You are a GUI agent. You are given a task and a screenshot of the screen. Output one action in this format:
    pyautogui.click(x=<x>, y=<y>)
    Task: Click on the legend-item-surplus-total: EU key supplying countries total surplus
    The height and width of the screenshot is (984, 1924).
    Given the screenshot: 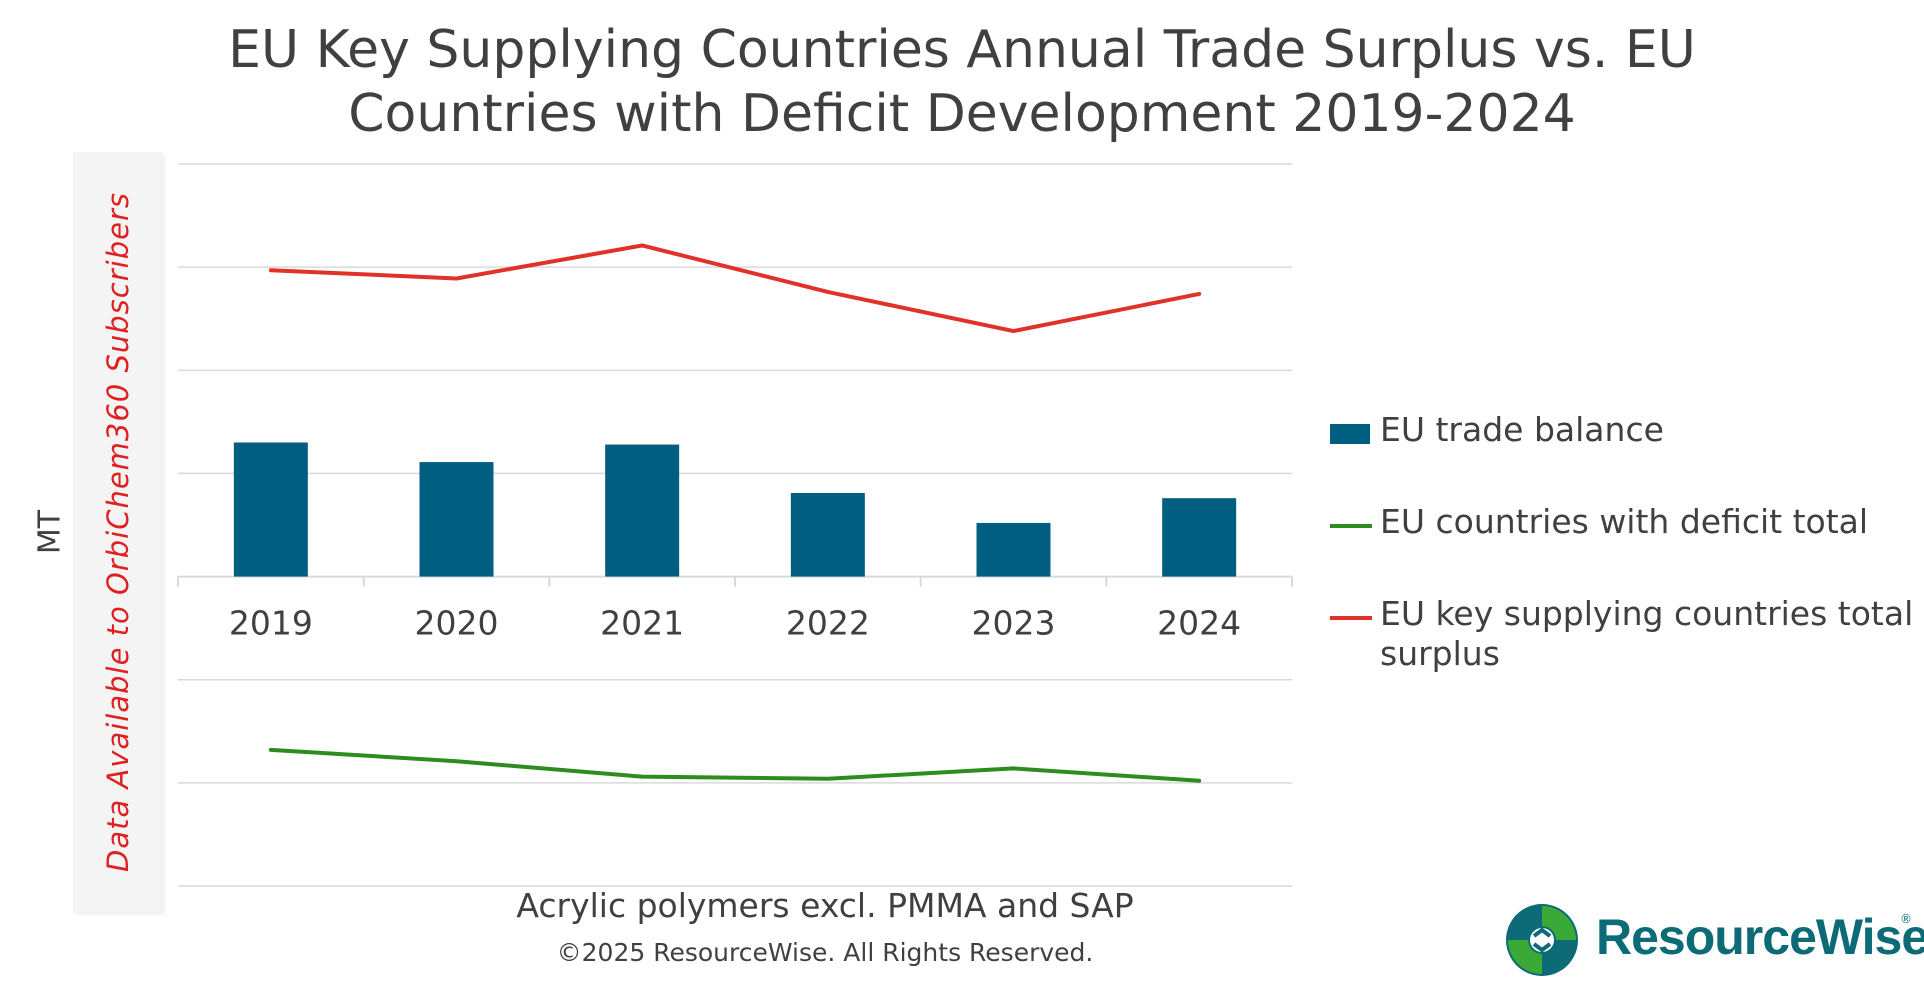 What is the action you would take?
    pyautogui.click(x=1625, y=634)
    